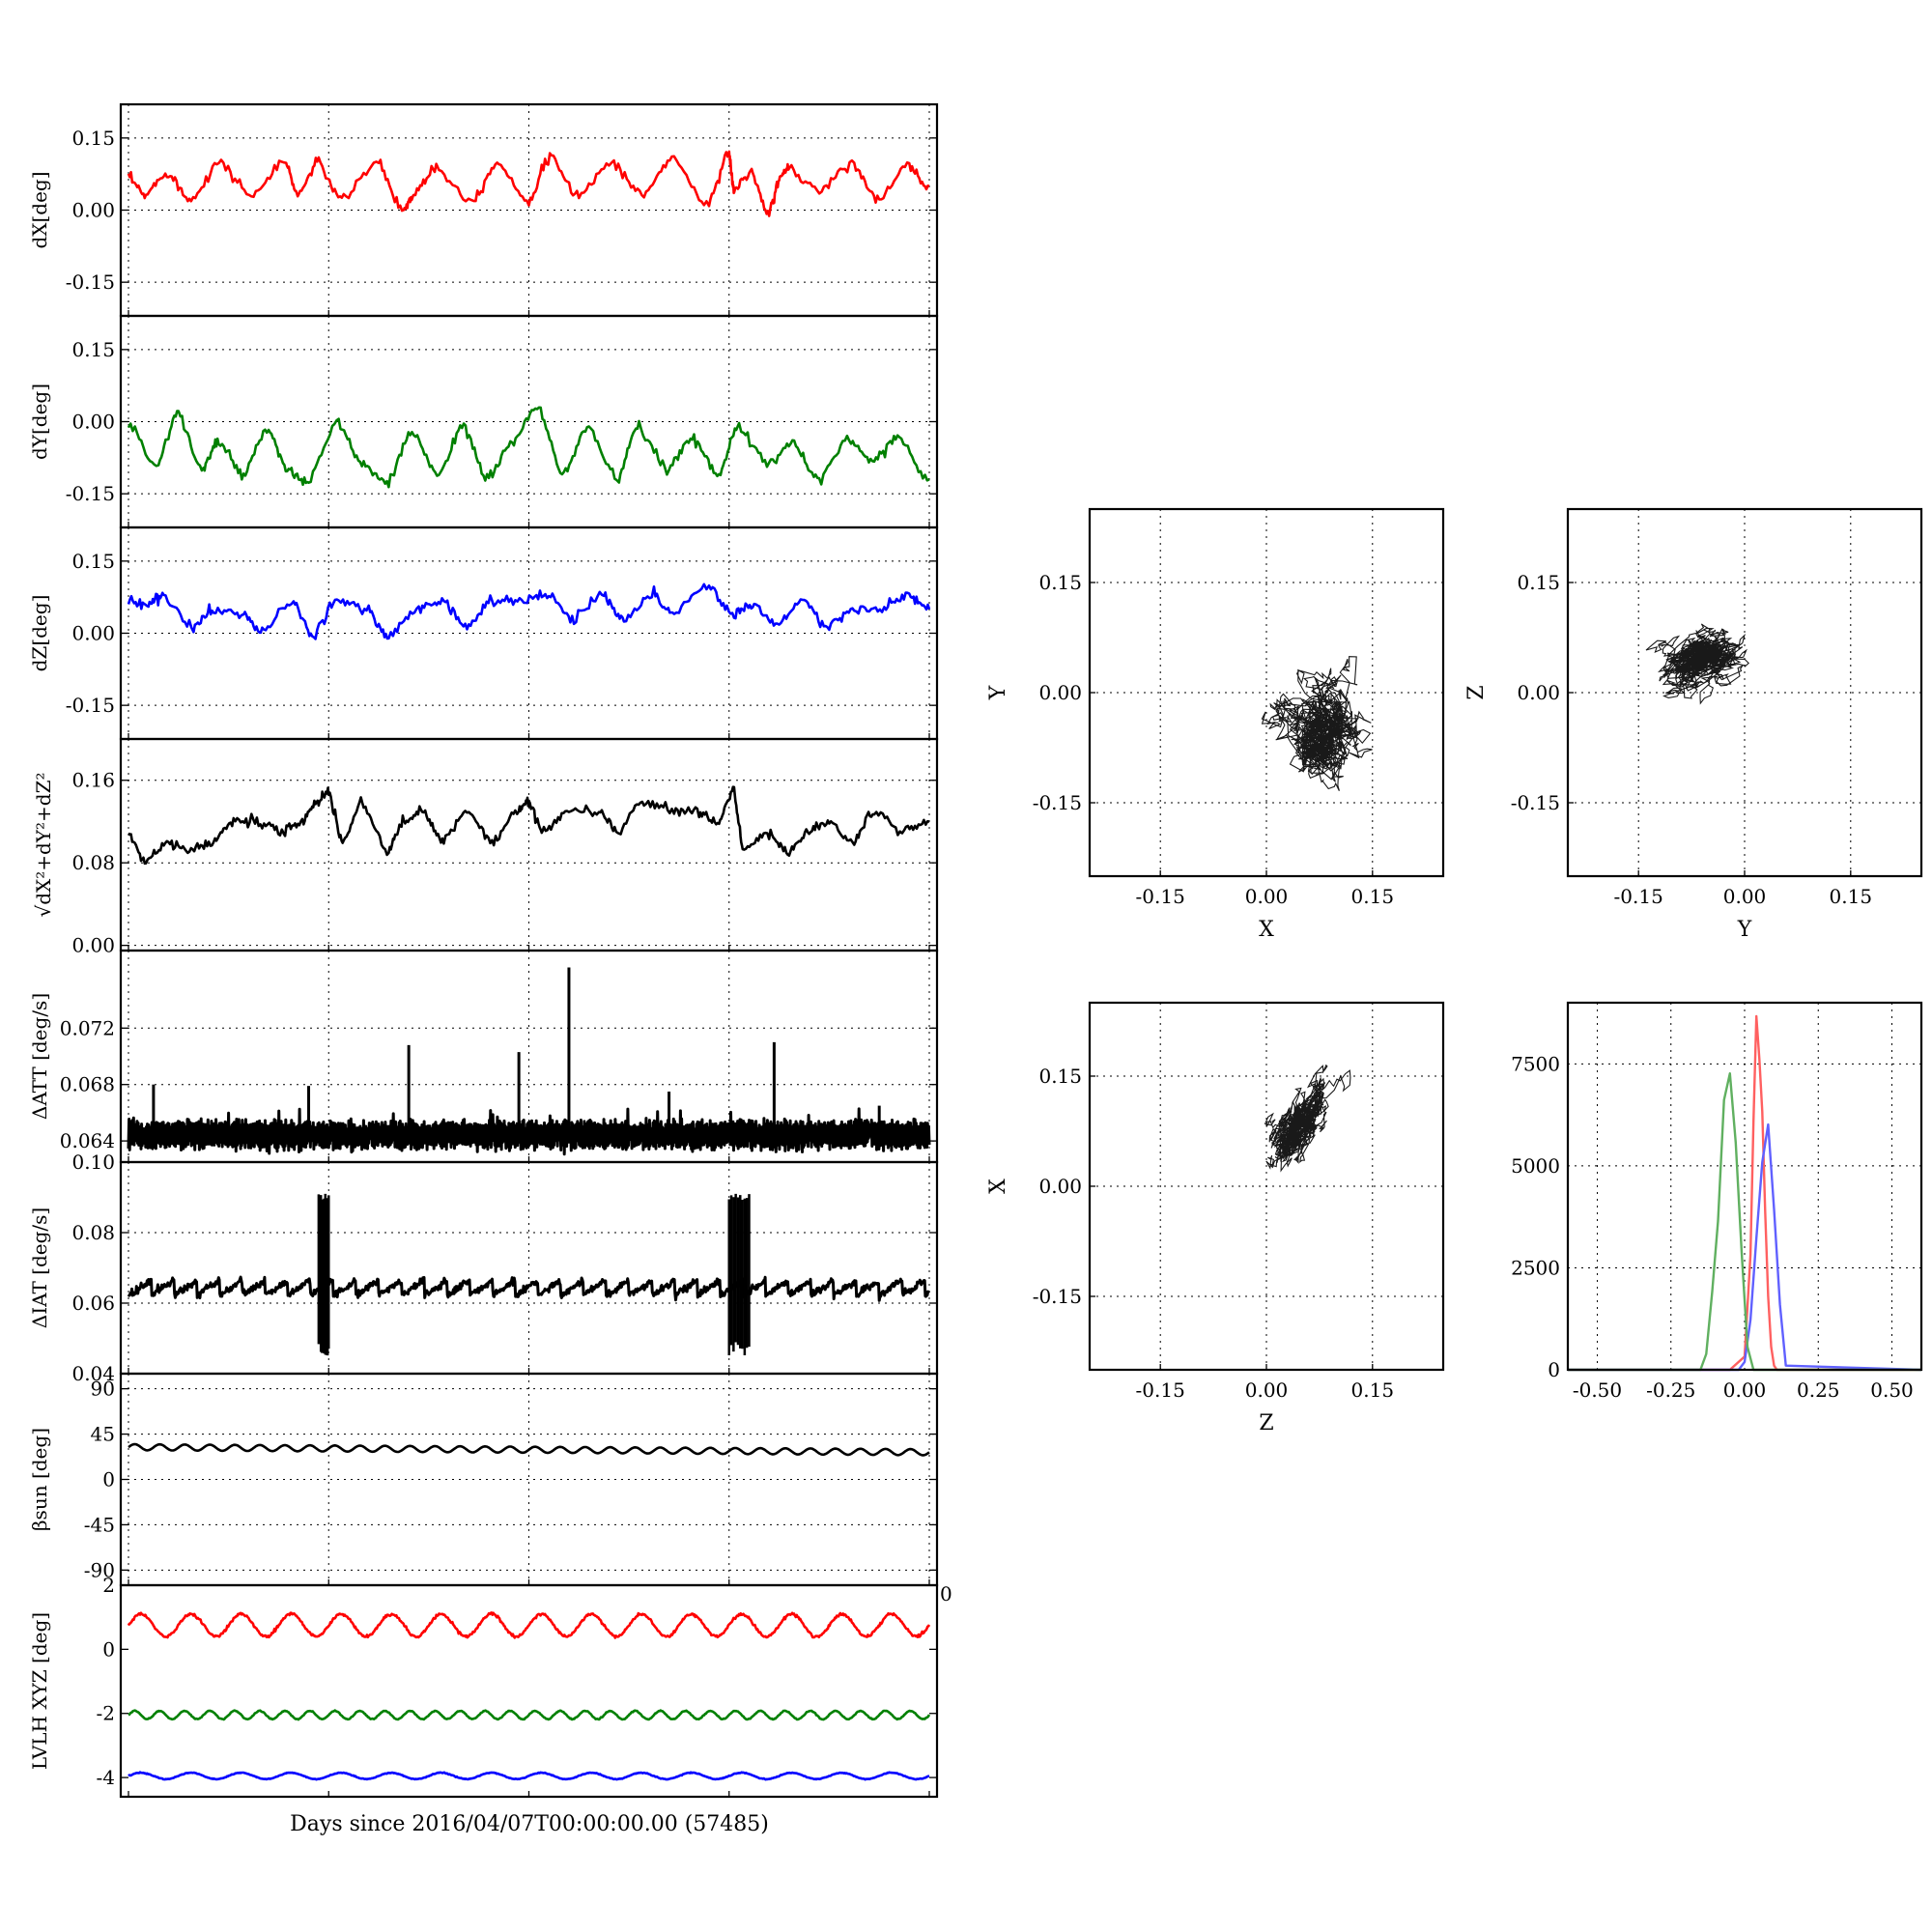  I want to click on dIAT-ytick-label: 0.10, so click(93, 1162).